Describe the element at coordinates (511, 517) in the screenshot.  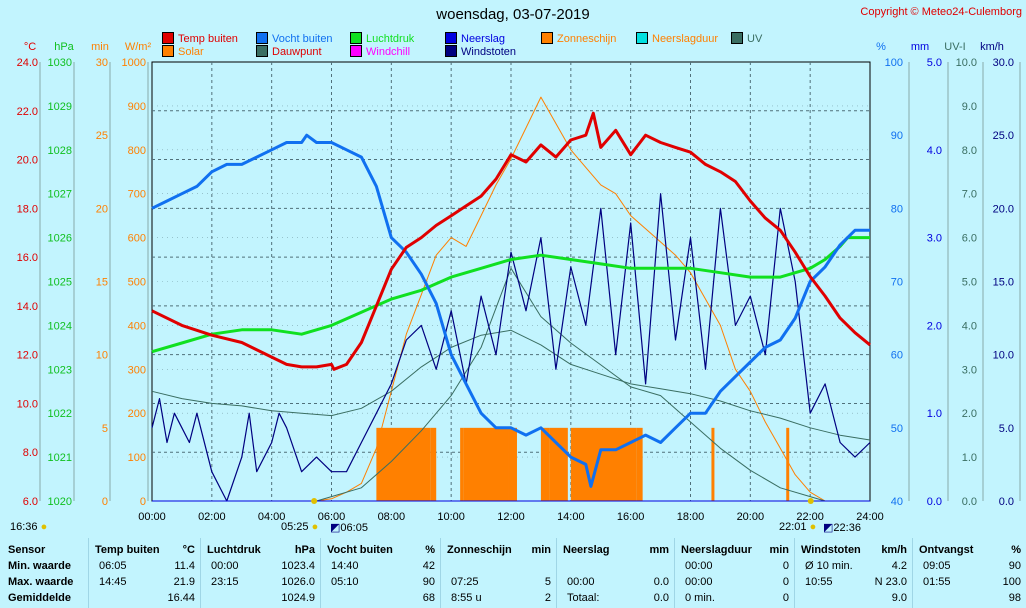
I see `x-tick-label: 12:00` at that location.